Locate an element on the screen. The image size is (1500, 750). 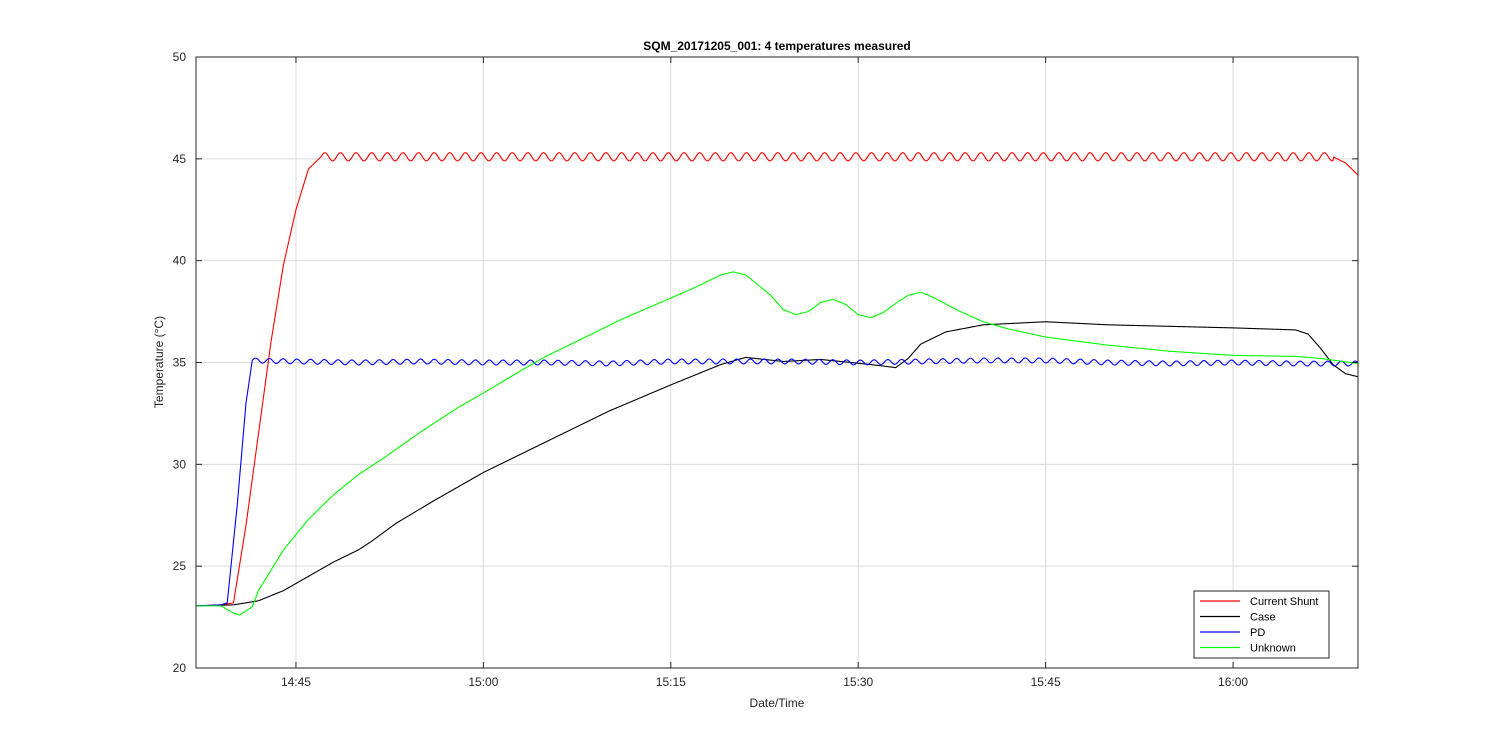
x-tick-label: 15:15 is located at coordinates (671, 682).